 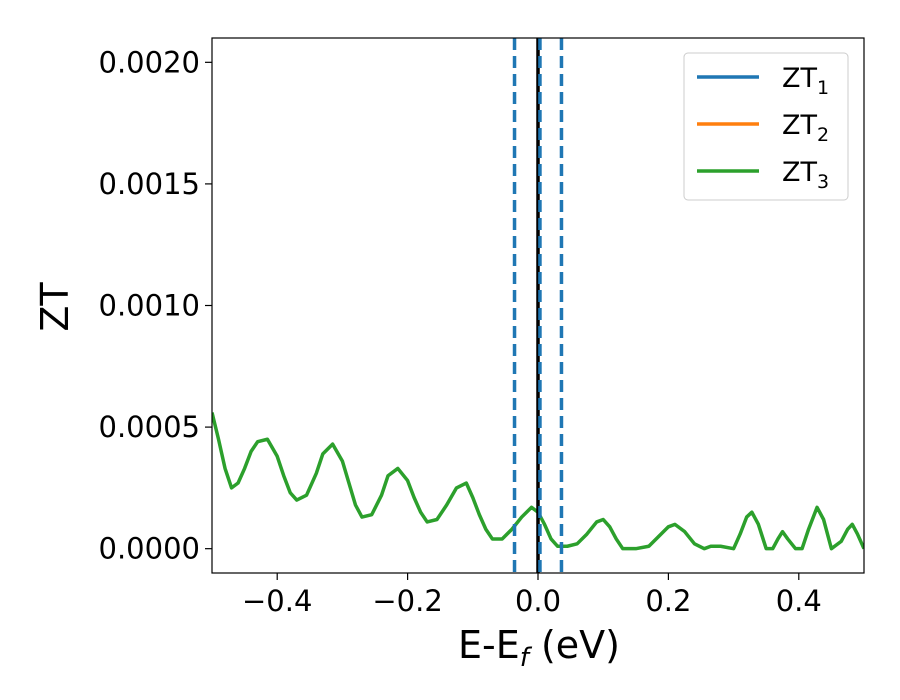 I want to click on x-axis-ticks: −0.4 −0.2 0.0 0.2 0.4, so click(x=532, y=595).